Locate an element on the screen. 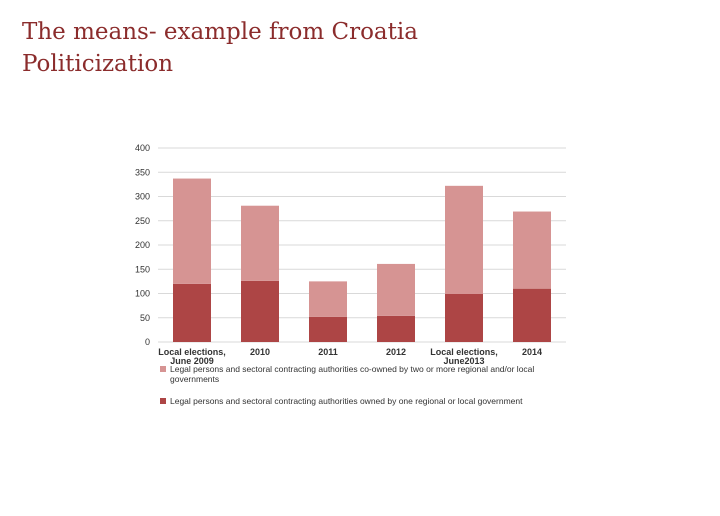 The height and width of the screenshot is (516, 720). y-tick-label: 150 is located at coordinates (142, 269).